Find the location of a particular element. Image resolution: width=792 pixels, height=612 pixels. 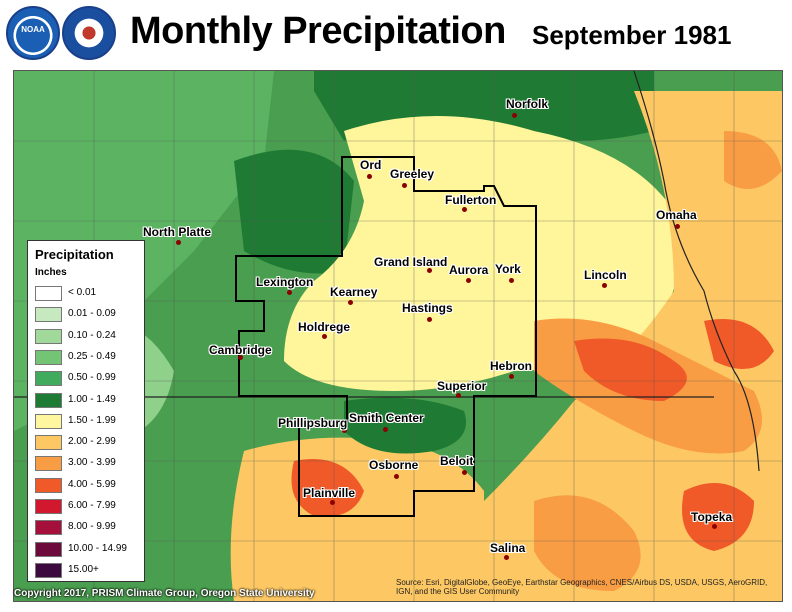

nws-logo is located at coordinates (89, 33).